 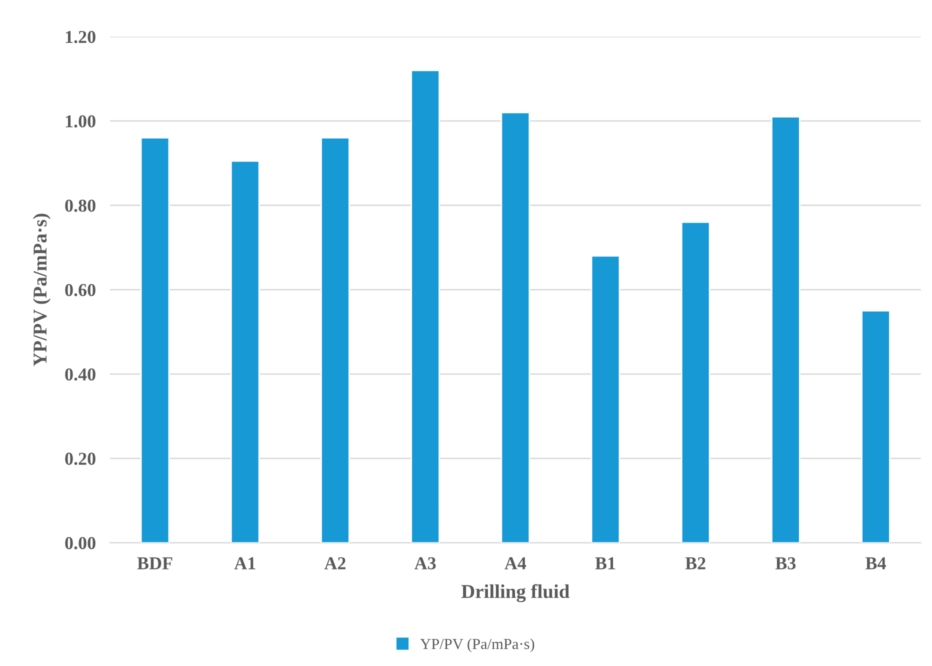 I want to click on y-tick-label: 0.60, so click(x=80, y=290).